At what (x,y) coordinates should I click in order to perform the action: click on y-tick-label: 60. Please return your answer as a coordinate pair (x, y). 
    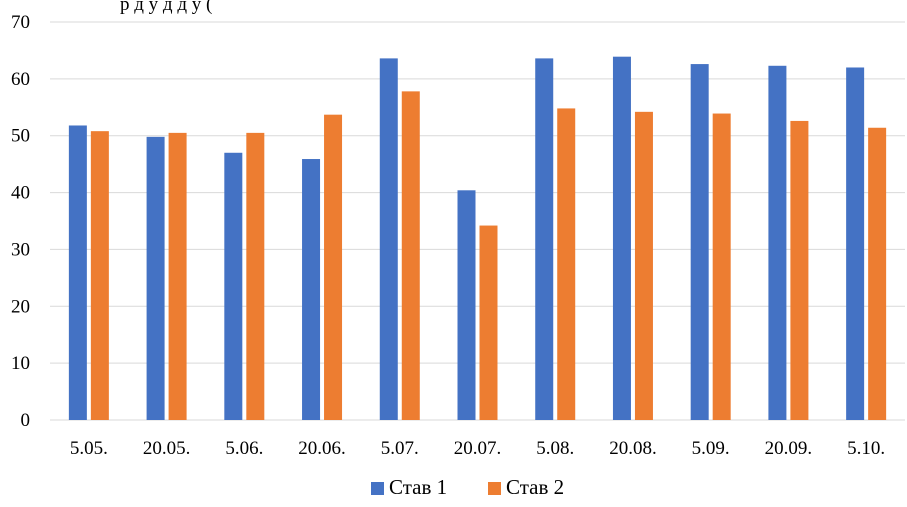
    Looking at the image, I should click on (20, 79).